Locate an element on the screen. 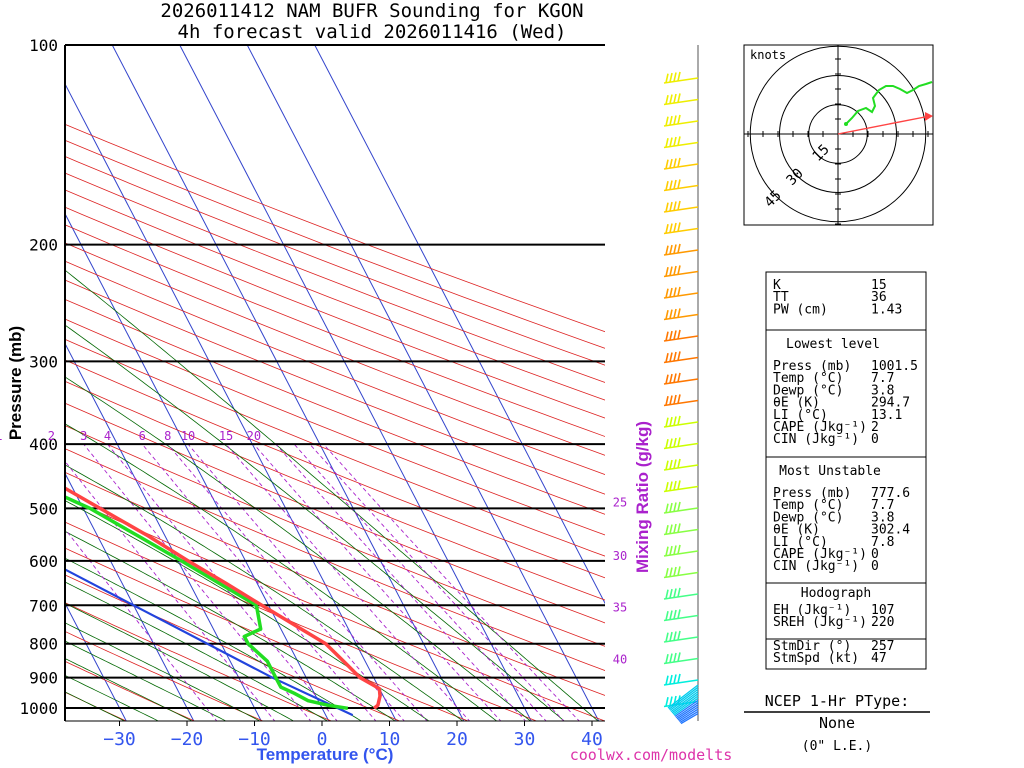 The height and width of the screenshot is (768, 1024). index-value: 7.8 is located at coordinates (882, 542).